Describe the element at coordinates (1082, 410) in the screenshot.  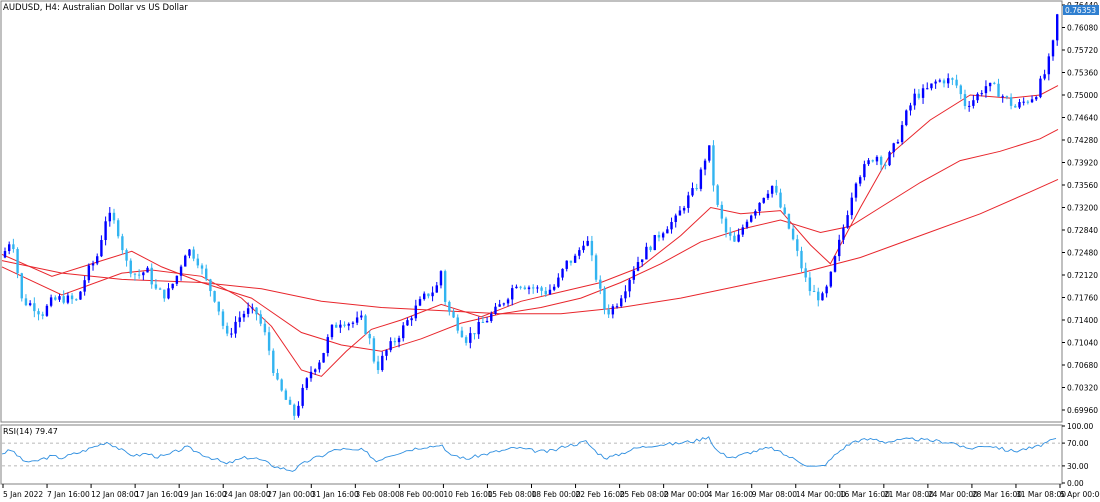
I see `price-tick-label: 0.69960` at that location.